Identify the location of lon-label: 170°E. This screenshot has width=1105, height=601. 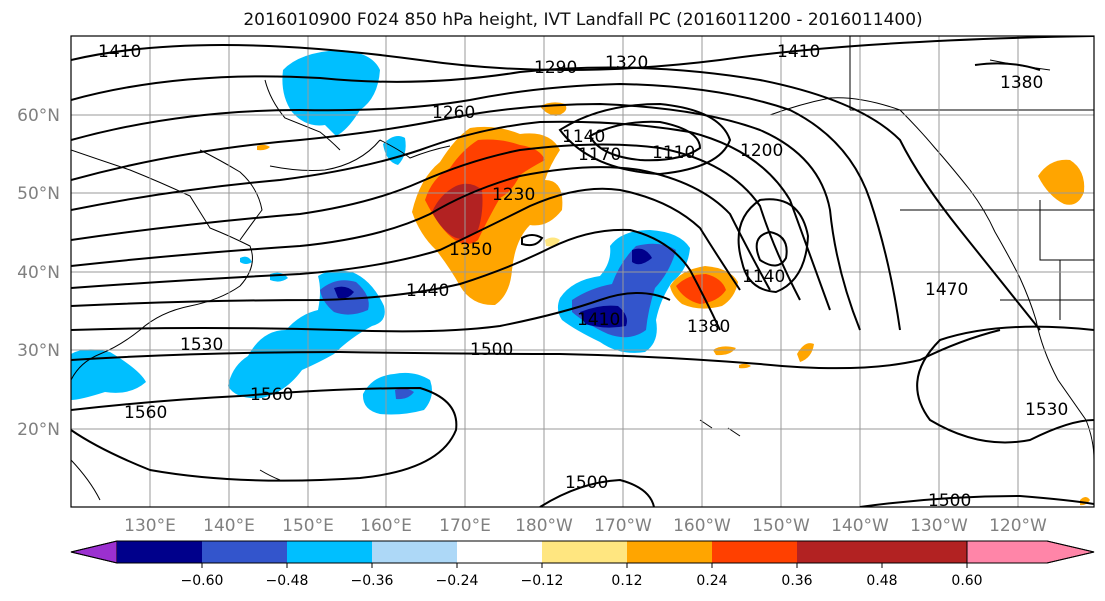
(465, 526).